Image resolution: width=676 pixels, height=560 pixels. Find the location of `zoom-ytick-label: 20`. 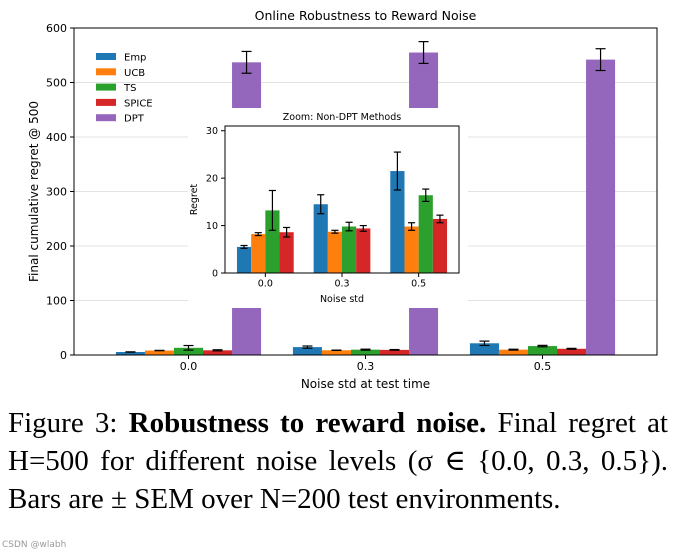

zoom-ytick-label: 20 is located at coordinates (212, 178).